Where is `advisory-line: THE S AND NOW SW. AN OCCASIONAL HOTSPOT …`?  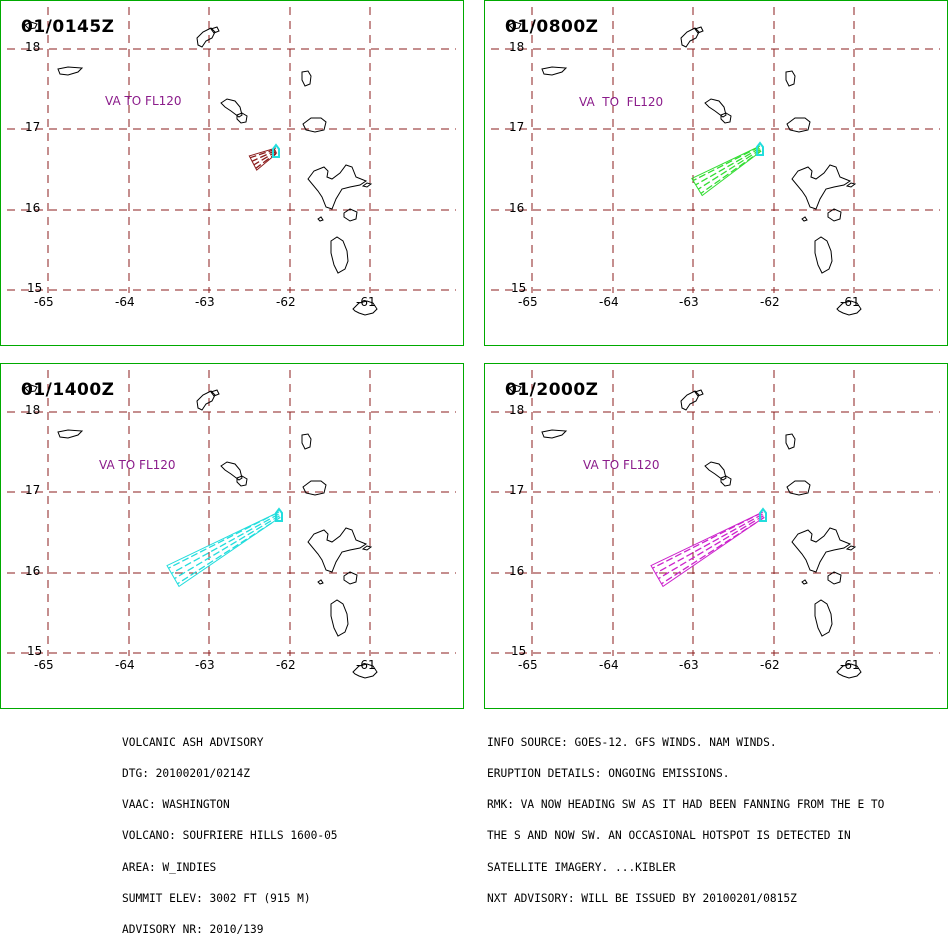 advisory-line: THE S AND NOW SW. AN OCCASIONAL HOTSPOT … is located at coordinates (669, 836).